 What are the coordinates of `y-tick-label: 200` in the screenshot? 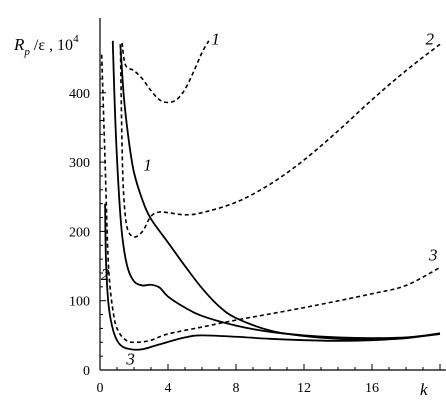 It's located at (79, 232).